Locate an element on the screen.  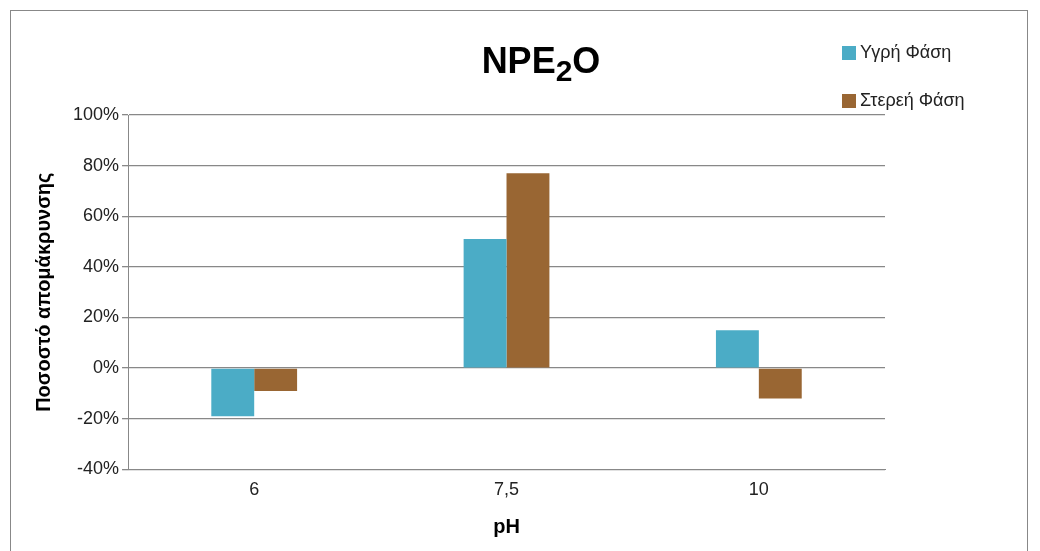
y-tick-label: 0% is located at coordinates (106, 367).